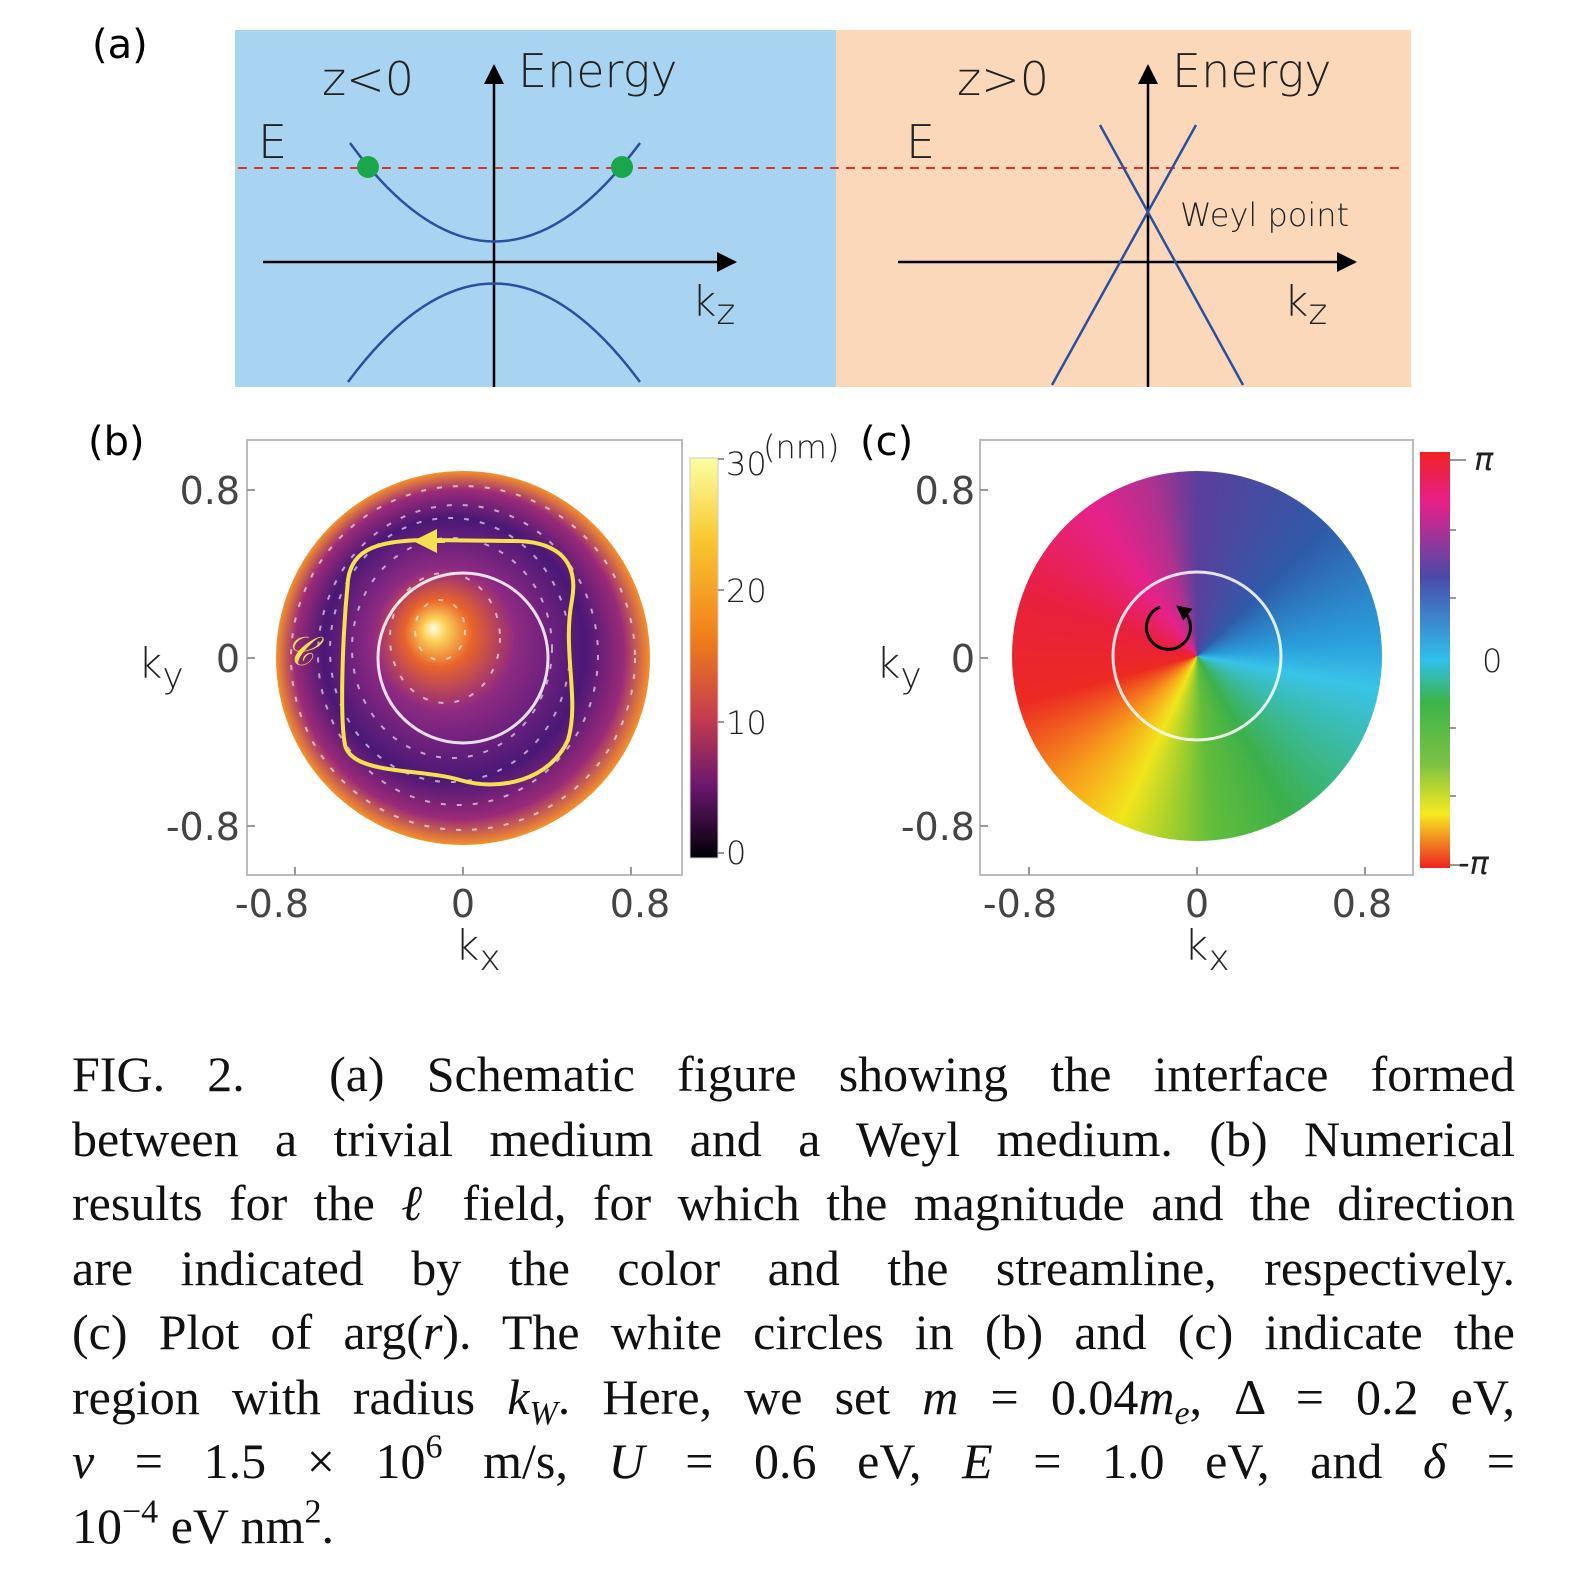 The height and width of the screenshot is (1582, 1570). What do you see at coordinates (1182, 1413) in the screenshot?
I see `caption-math: e` at bounding box center [1182, 1413].